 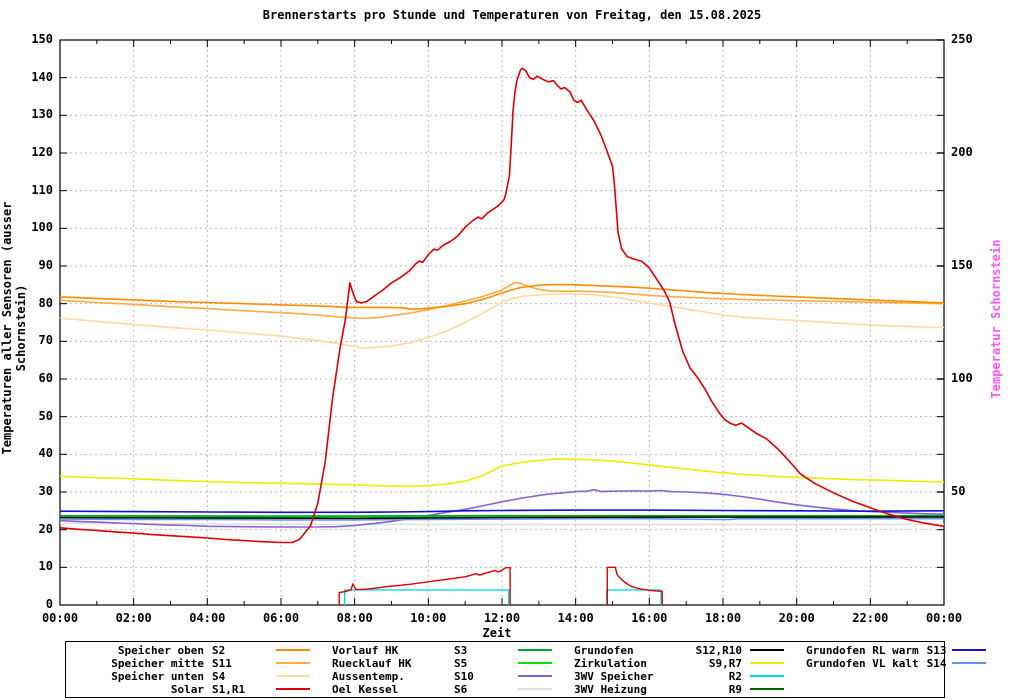 I want to click on y-right-tick-label: 50, so click(x=958, y=491).